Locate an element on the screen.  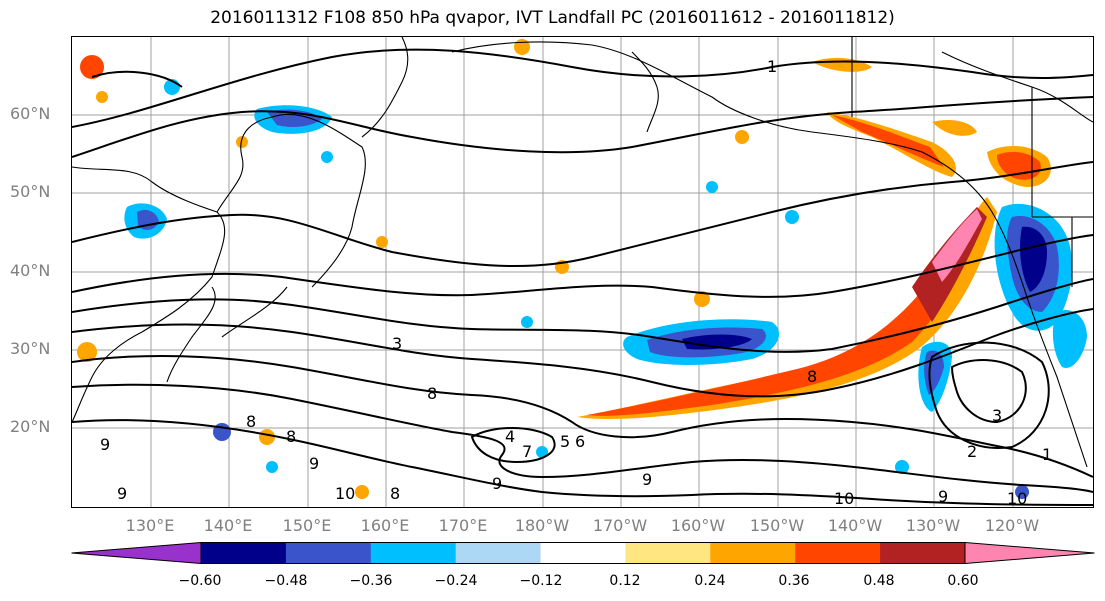
lat-label: 40°N is located at coordinates (30, 270).